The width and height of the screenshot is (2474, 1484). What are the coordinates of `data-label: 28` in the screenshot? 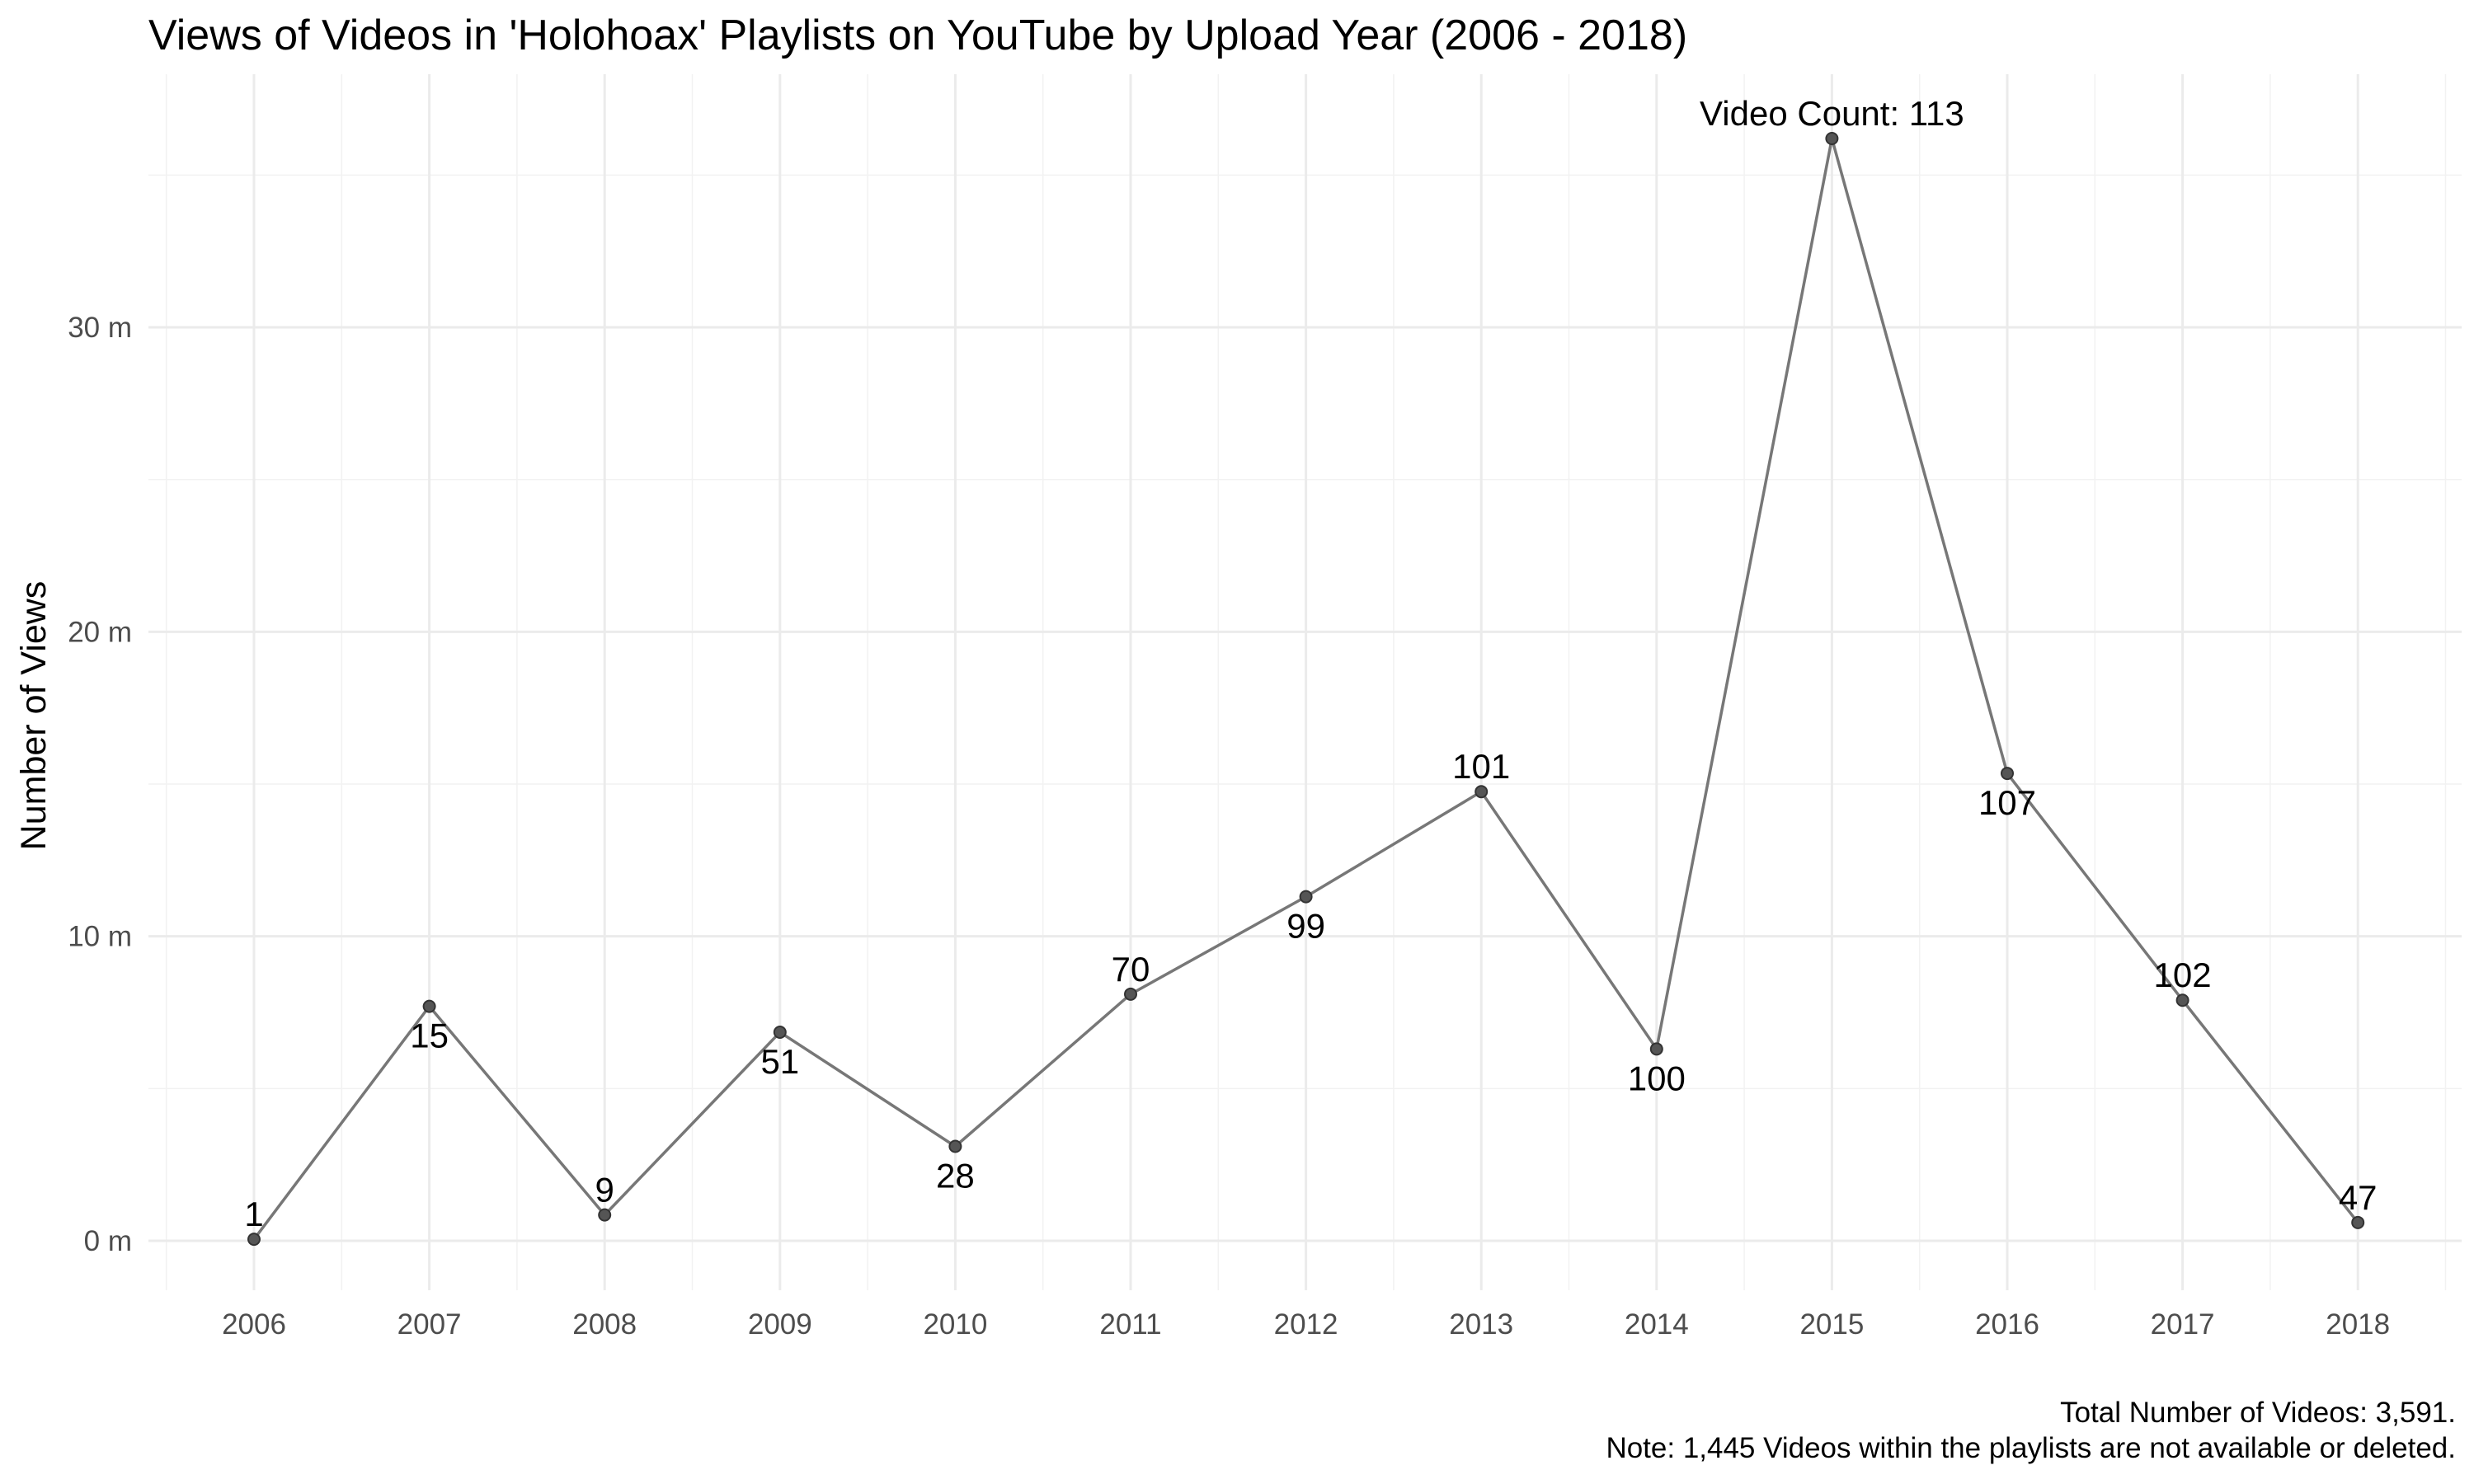 It's located at (955, 1176).